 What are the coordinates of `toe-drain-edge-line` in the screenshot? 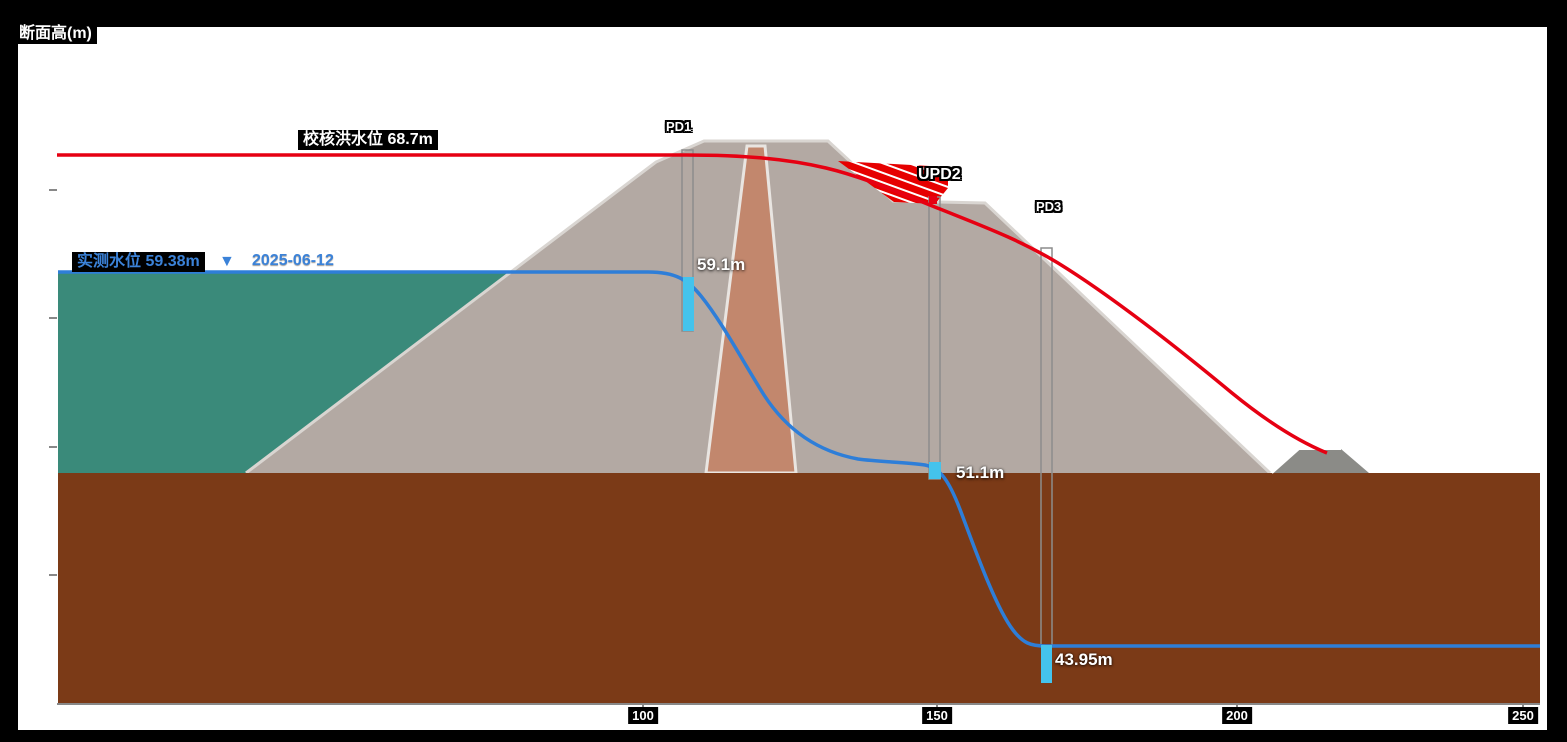 It's located at (1306, 461).